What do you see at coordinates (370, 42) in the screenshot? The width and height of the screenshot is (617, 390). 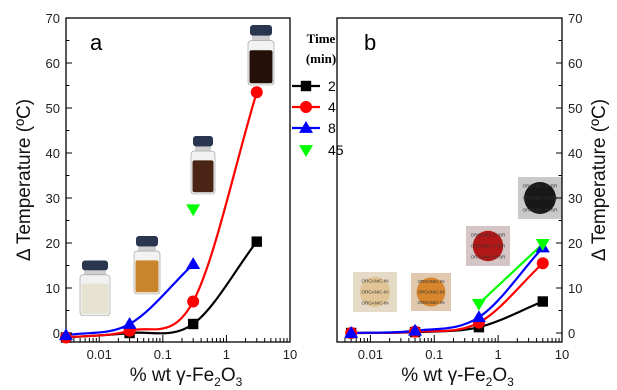 I see `panel-label: b` at bounding box center [370, 42].